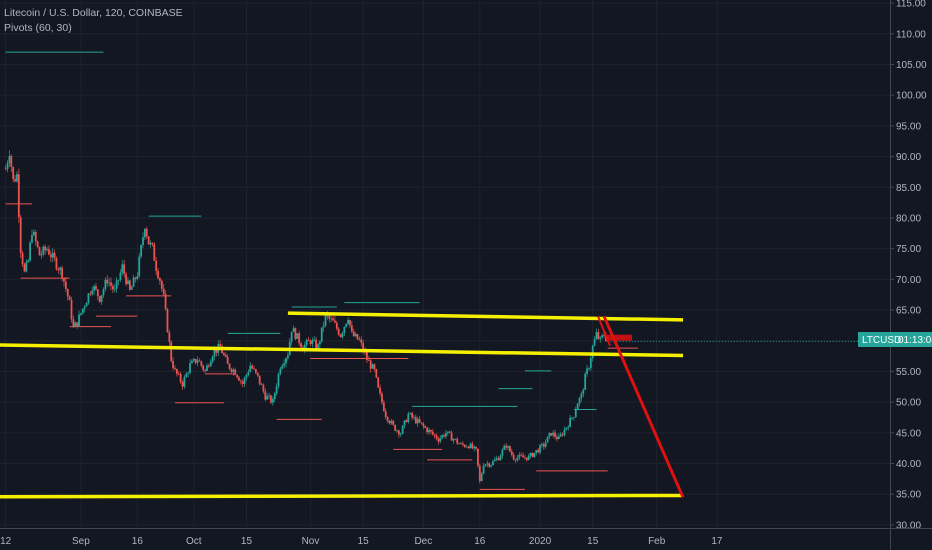 The width and height of the screenshot is (932, 550). Describe the element at coordinates (911, 5) in the screenshot. I see `price-tick-label: 115.00` at that location.